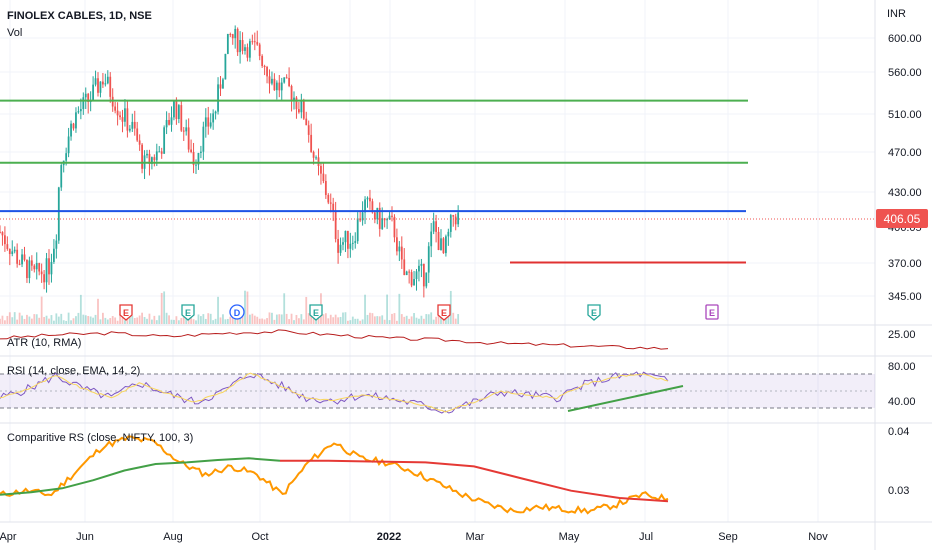  What do you see at coordinates (126, 312) in the screenshot?
I see `event-marker: E` at bounding box center [126, 312].